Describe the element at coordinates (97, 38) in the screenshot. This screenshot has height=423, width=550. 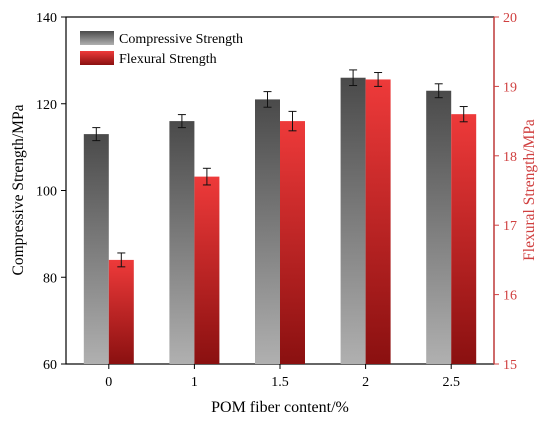
I see `legend-swatch-compressive` at that location.